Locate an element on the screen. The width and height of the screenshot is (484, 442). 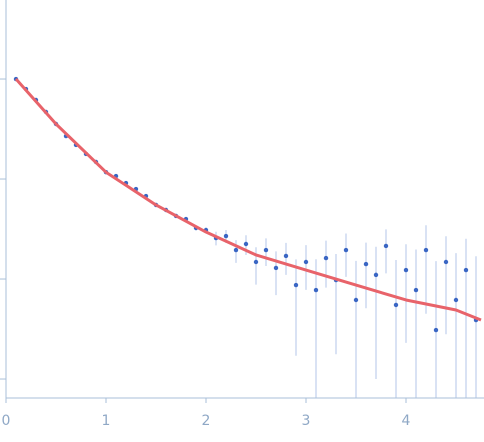
x-tick-label: 1 is located at coordinates (106, 421).